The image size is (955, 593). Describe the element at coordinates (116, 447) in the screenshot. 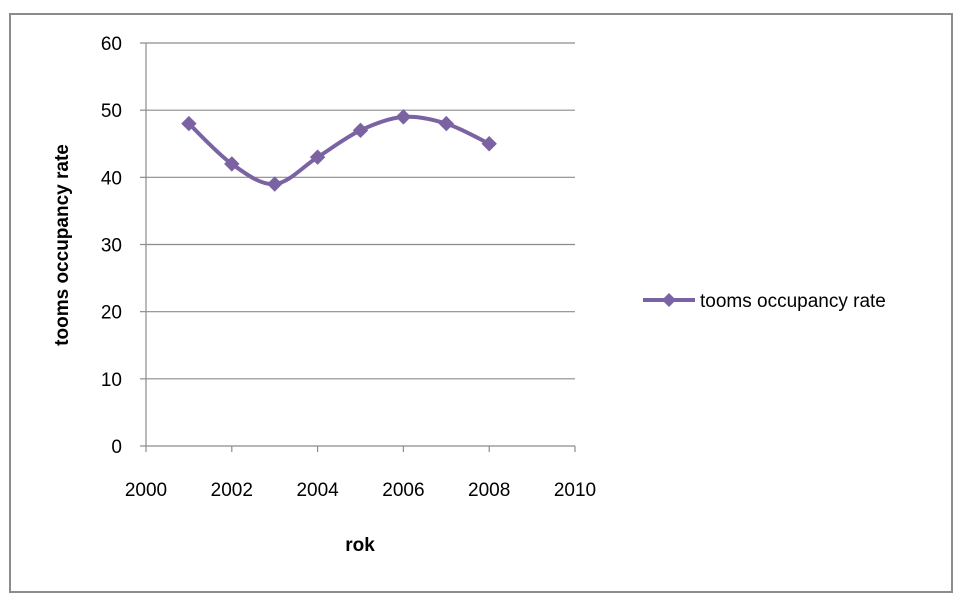

I see `y-tick-label-0: 0` at that location.